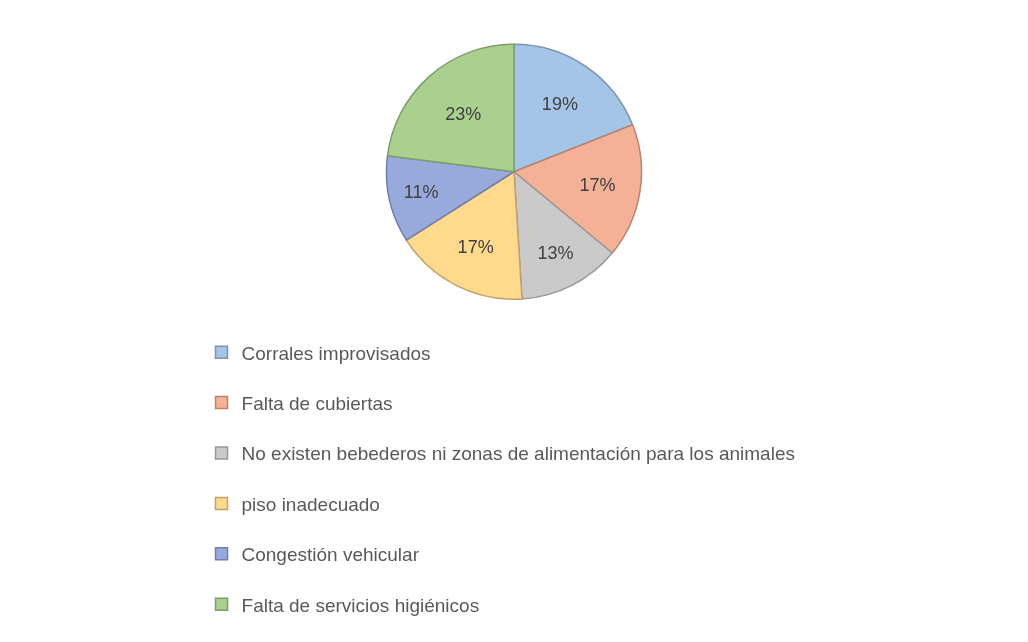  I want to click on data-label: 13%, so click(555, 253).